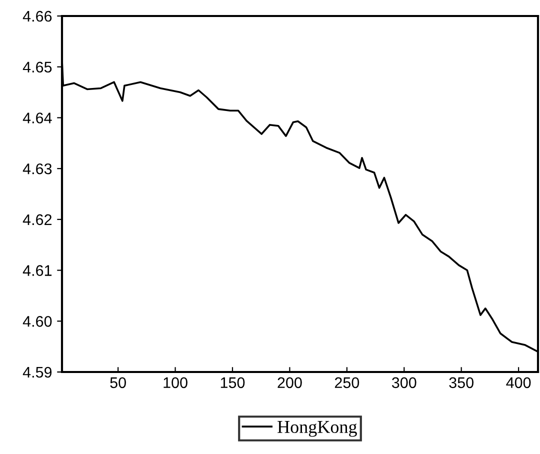 This screenshot has width=540, height=454. Describe the element at coordinates (37, 168) in the screenshot. I see `y-tick-label: 4.63` at that location.